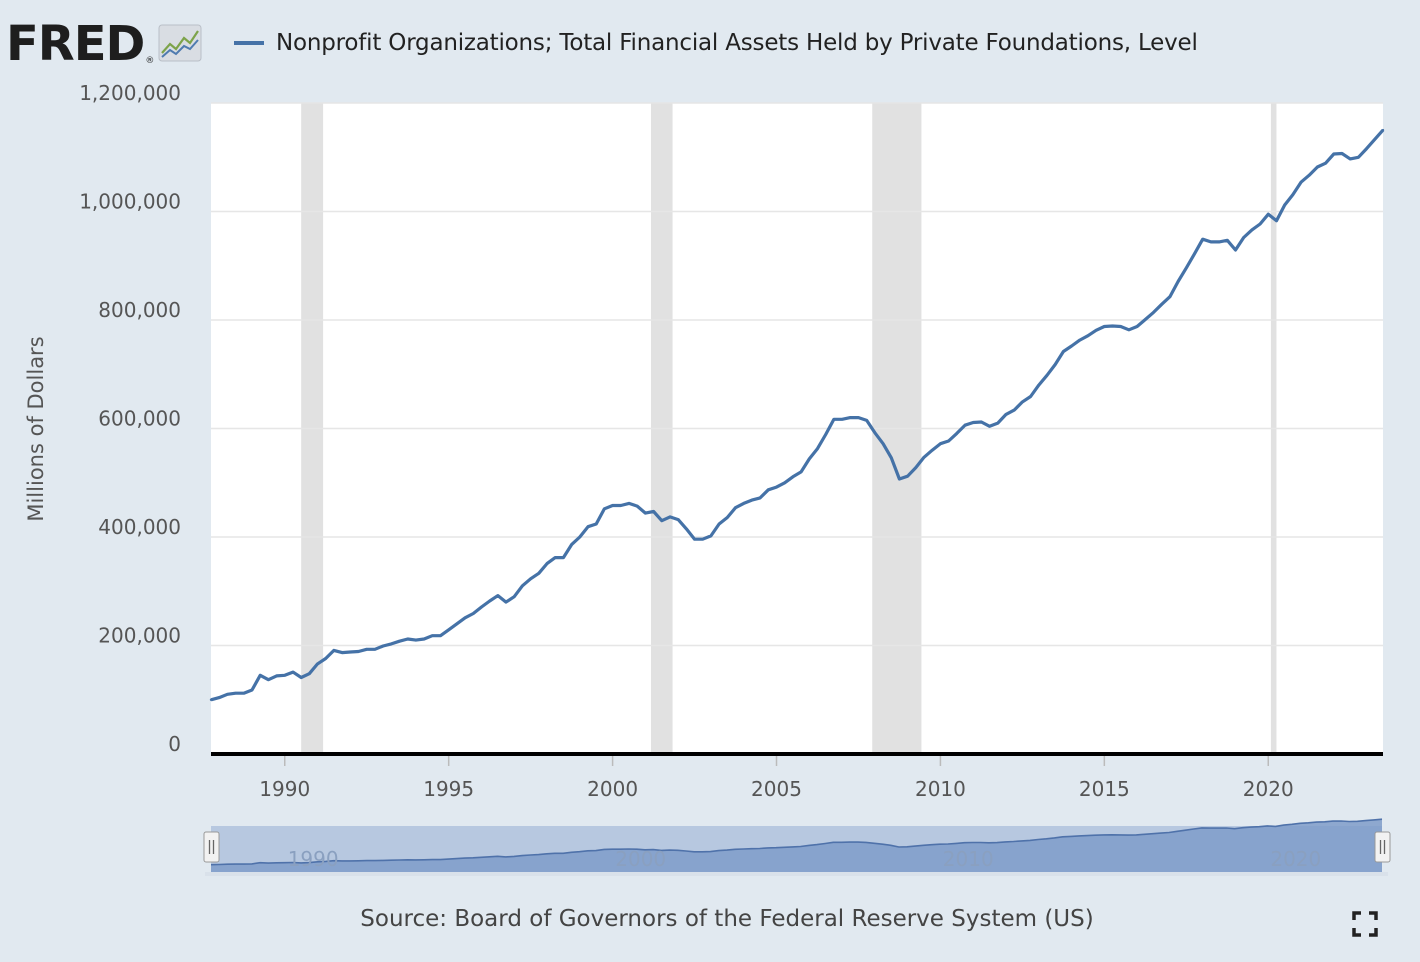 The image size is (1420, 962). Describe the element at coordinates (968, 859) in the screenshot. I see `navigator-label: 2010` at that location.